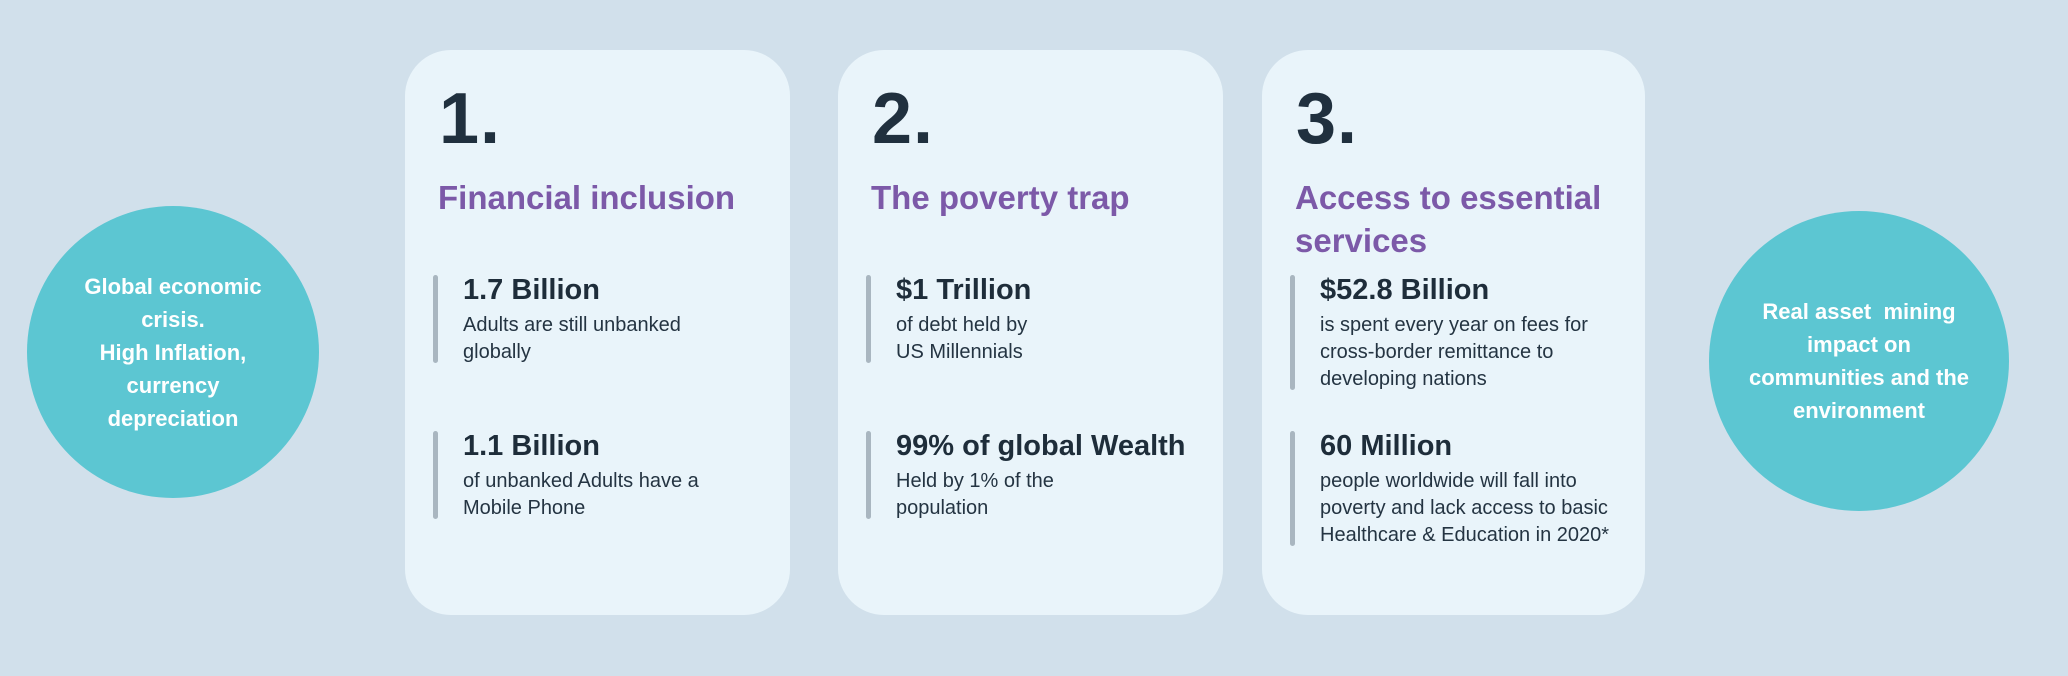 This screenshot has width=2068, height=676. I want to click on card-number: 2., so click(903, 119).